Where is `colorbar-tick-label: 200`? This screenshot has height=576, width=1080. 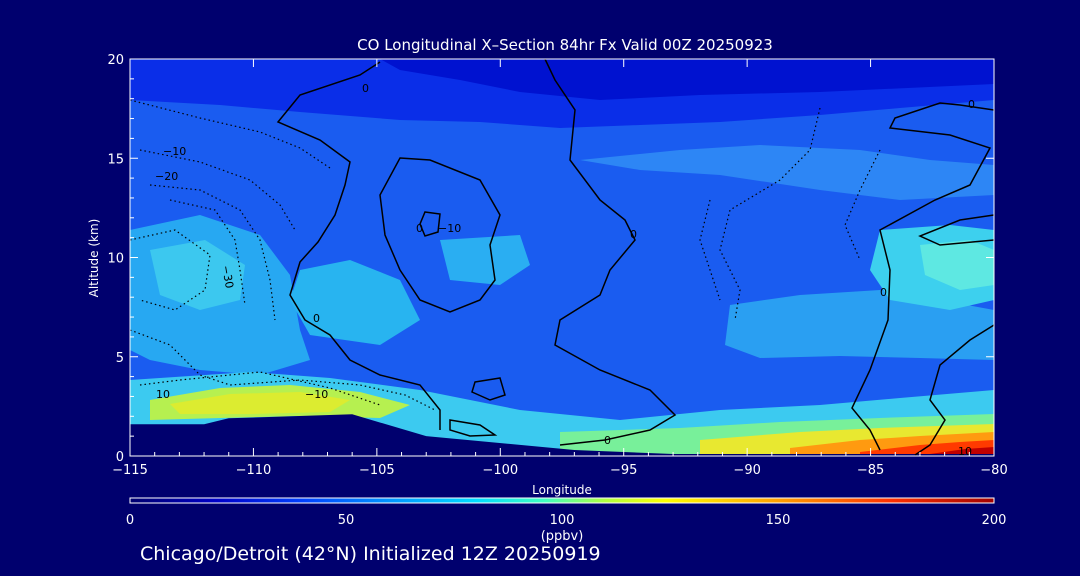
colorbar-tick-label: 200 is located at coordinates (994, 520).